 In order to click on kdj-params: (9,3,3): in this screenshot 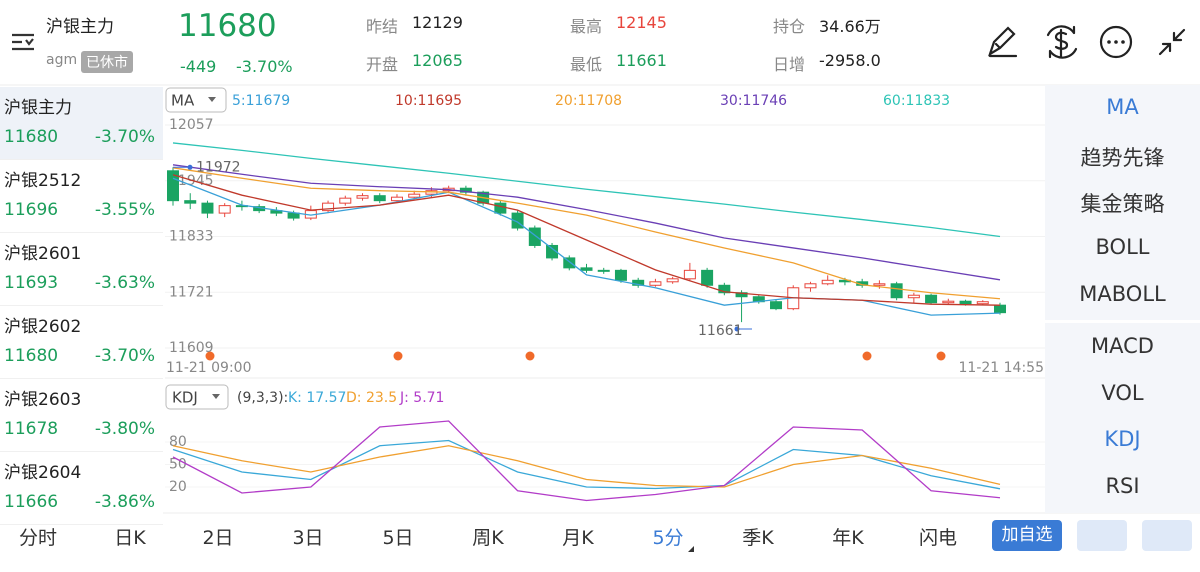, I will do `click(262, 398)`.